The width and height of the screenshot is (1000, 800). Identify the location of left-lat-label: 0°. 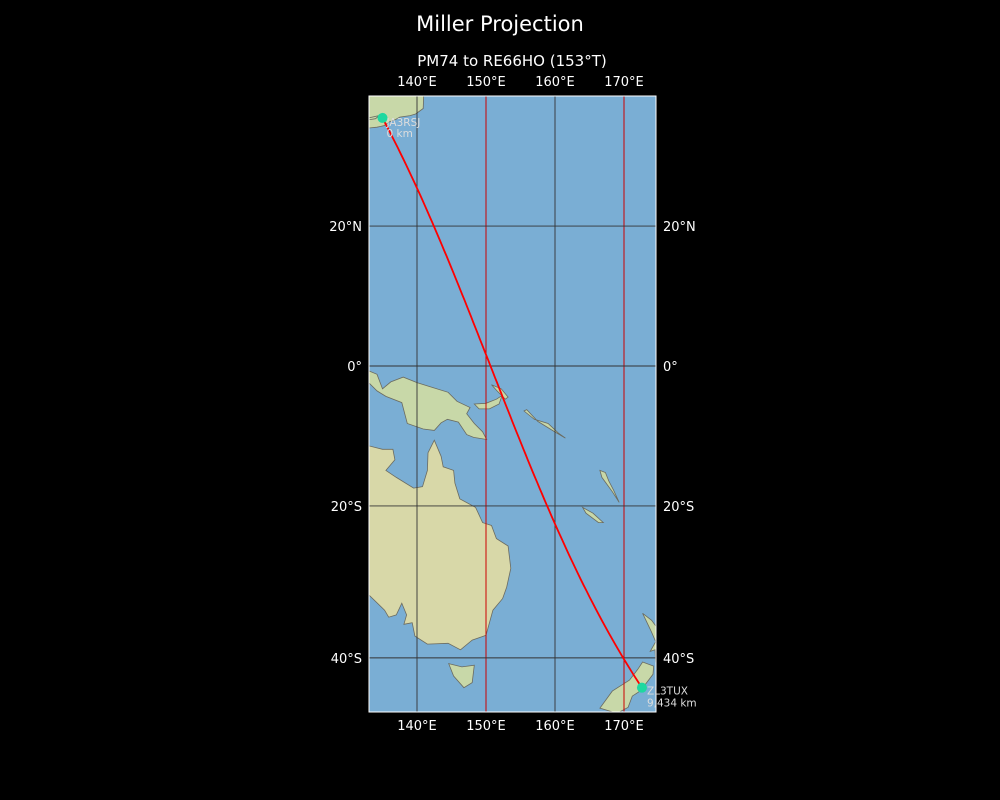
(354, 367).